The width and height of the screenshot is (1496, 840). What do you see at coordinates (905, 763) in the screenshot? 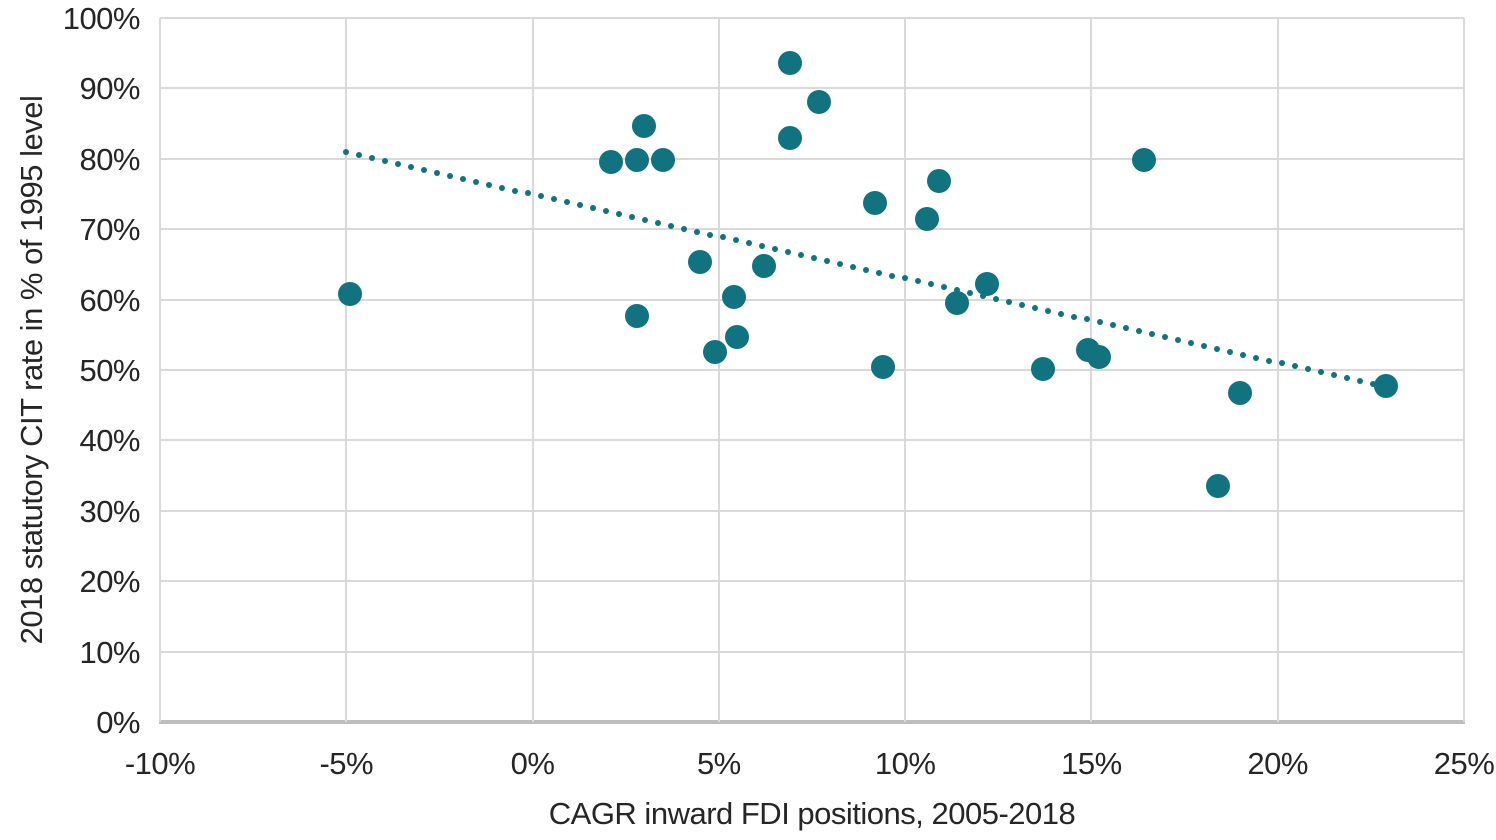
I see `x-tick-label: 10%` at bounding box center [905, 763].